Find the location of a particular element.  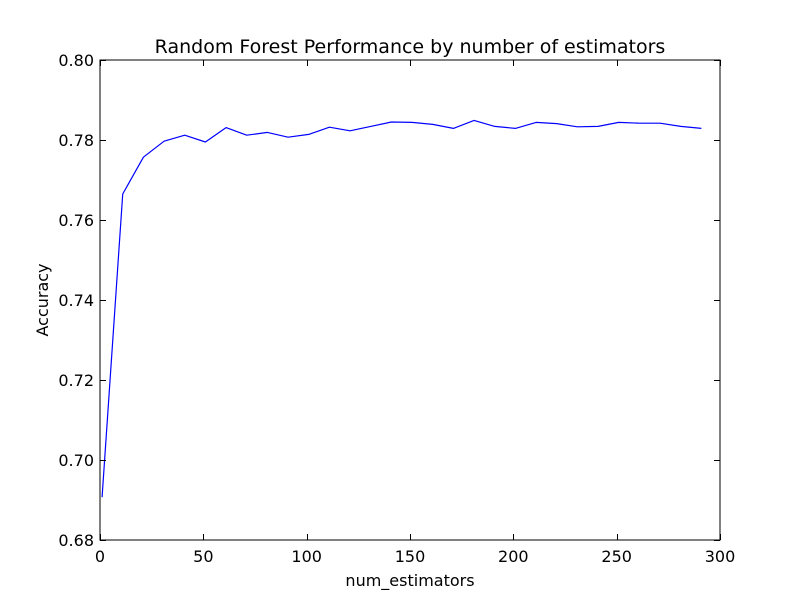

x-tick-label: 250 is located at coordinates (616, 556).